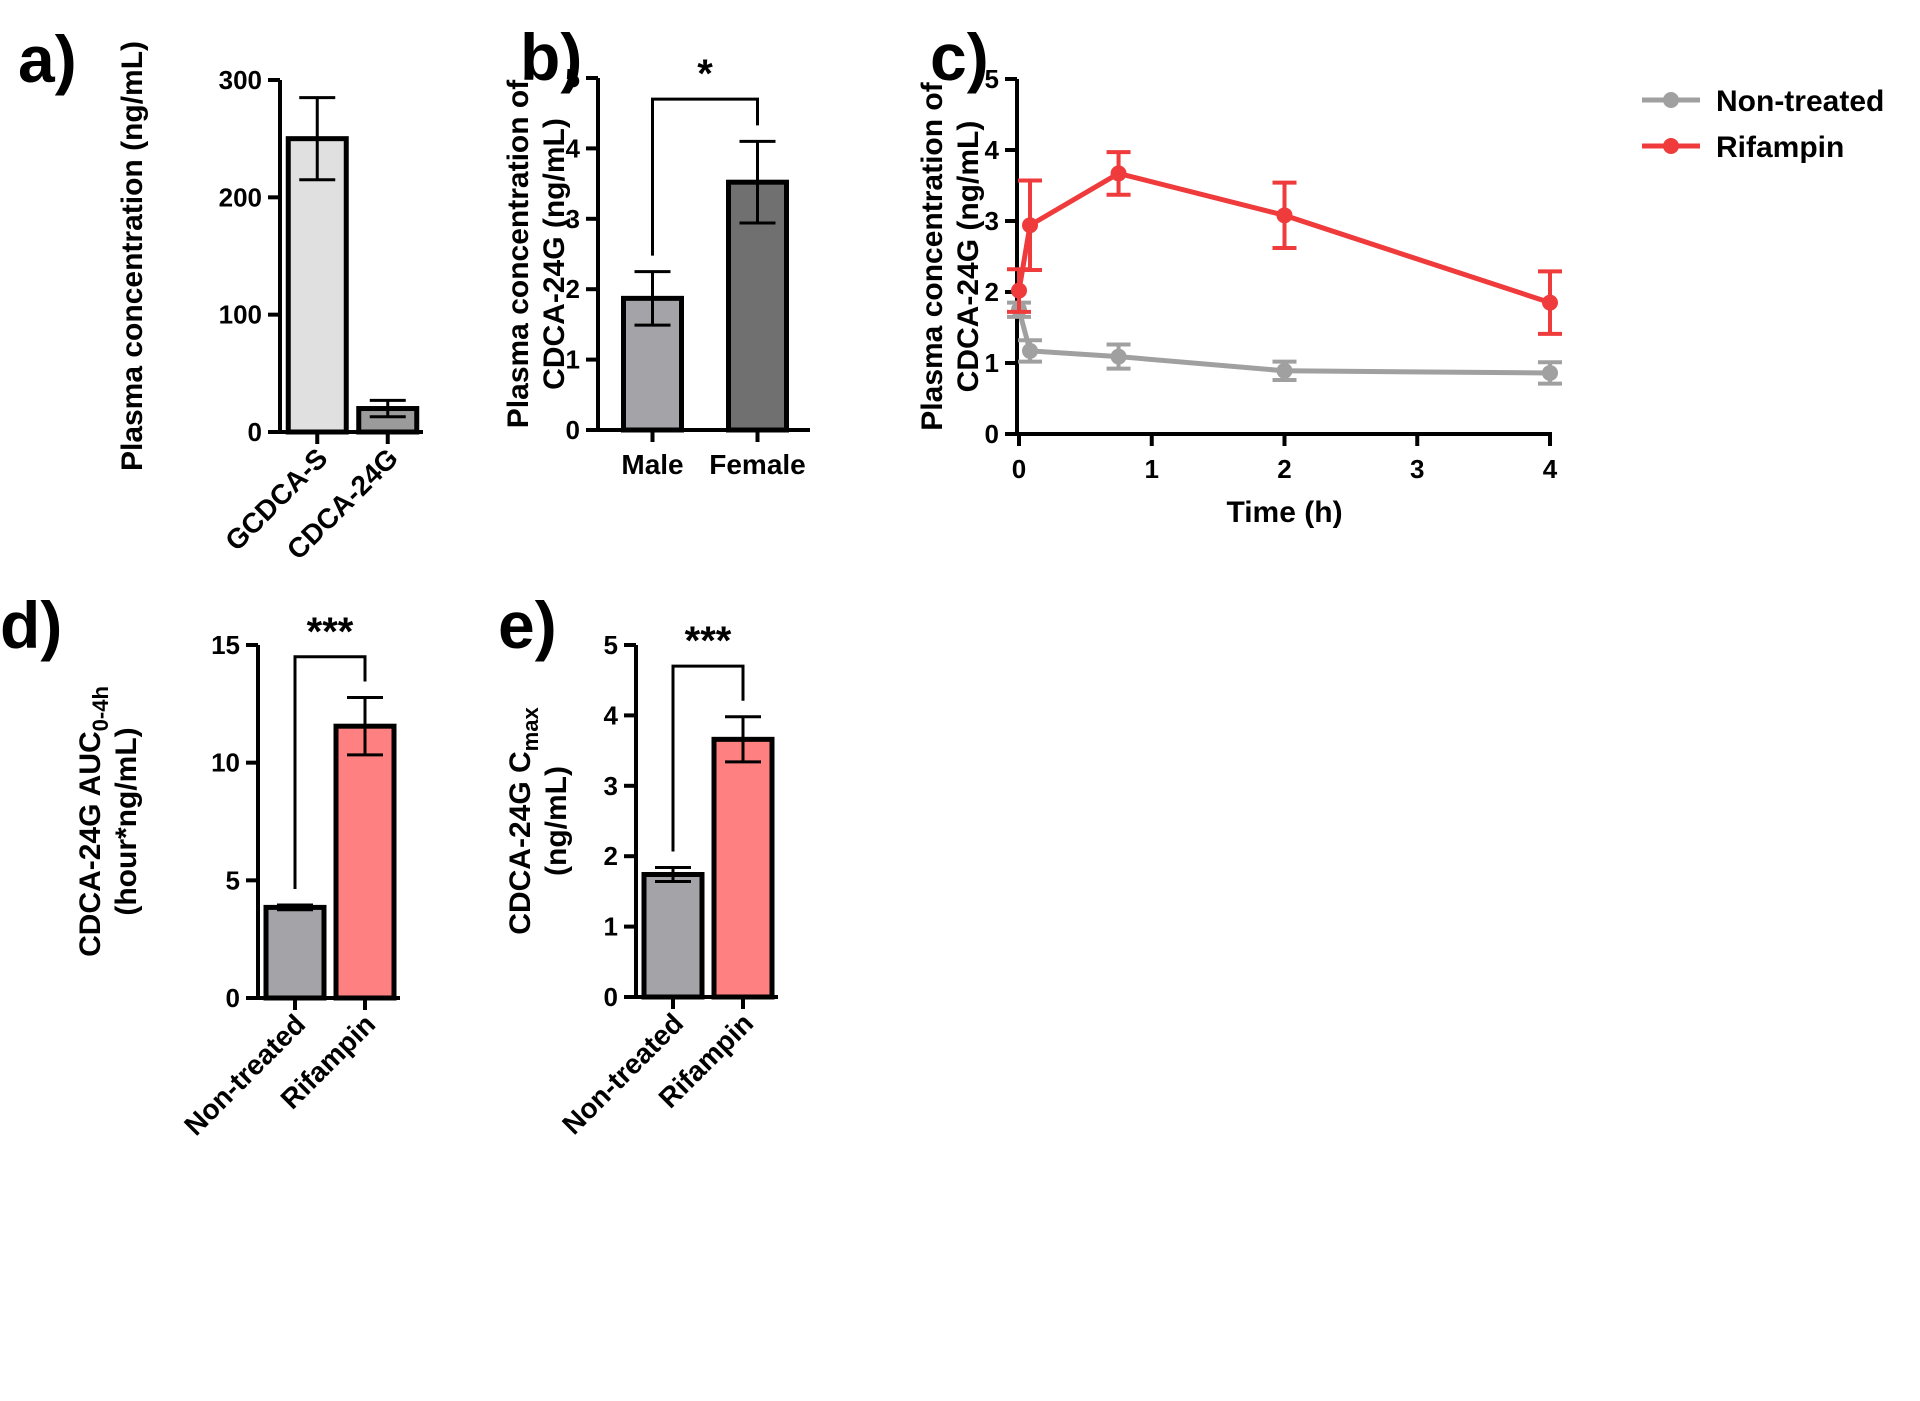 This screenshot has width=1920, height=1401. I want to click on legend-label: Rifampin, so click(1780, 147).